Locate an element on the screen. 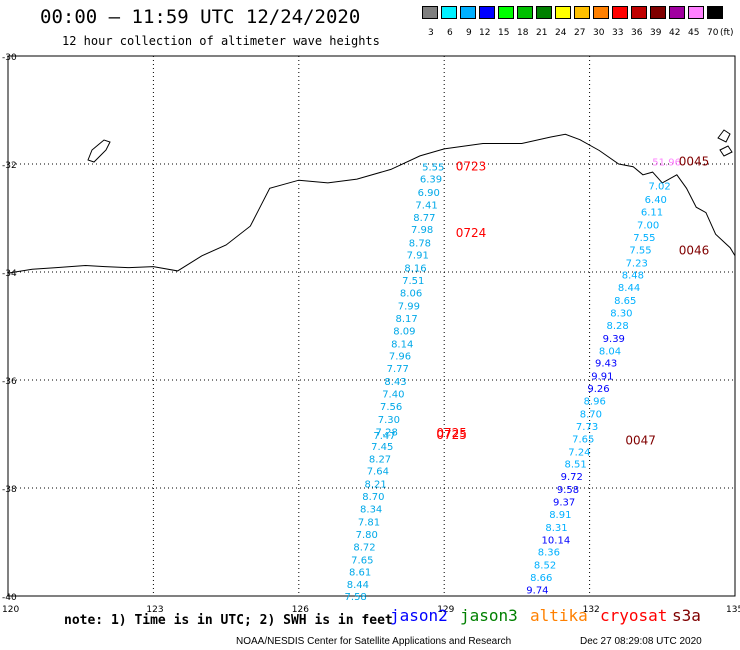 The image size is (740, 650). scale-label: 45 is located at coordinates (694, 33).